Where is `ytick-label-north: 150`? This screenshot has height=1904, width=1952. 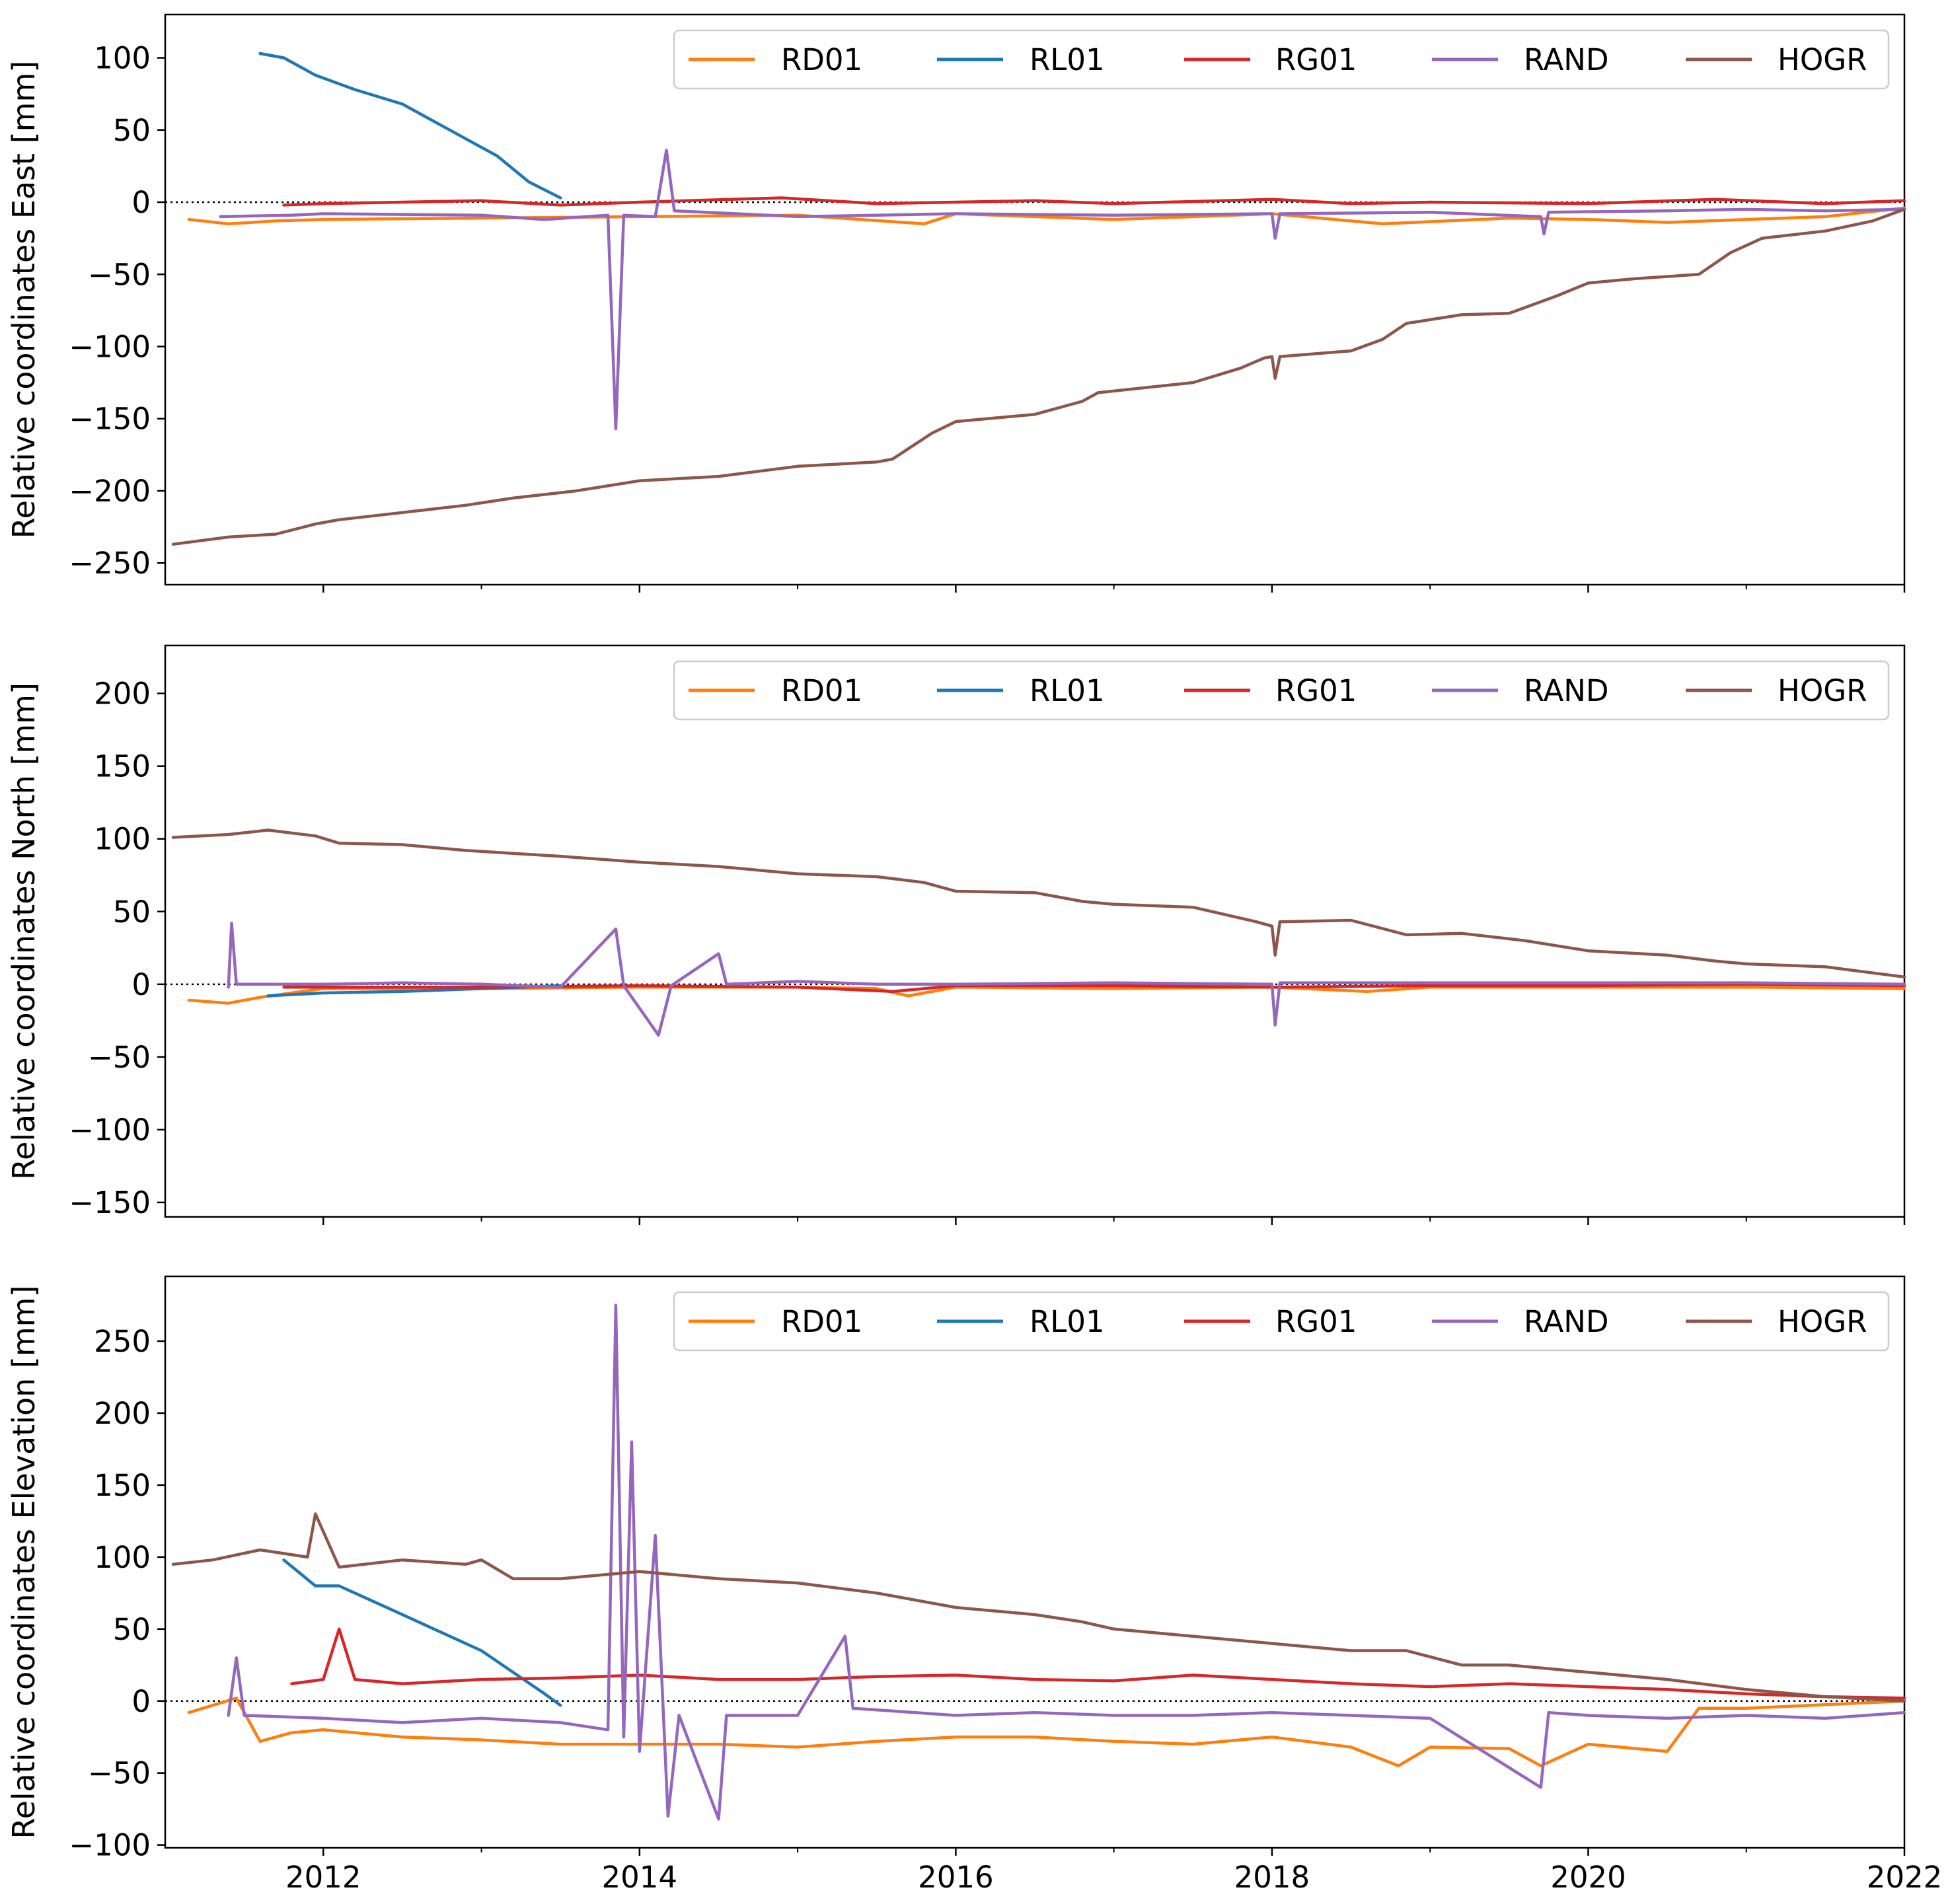
ytick-label-north: 150 is located at coordinates (122, 766).